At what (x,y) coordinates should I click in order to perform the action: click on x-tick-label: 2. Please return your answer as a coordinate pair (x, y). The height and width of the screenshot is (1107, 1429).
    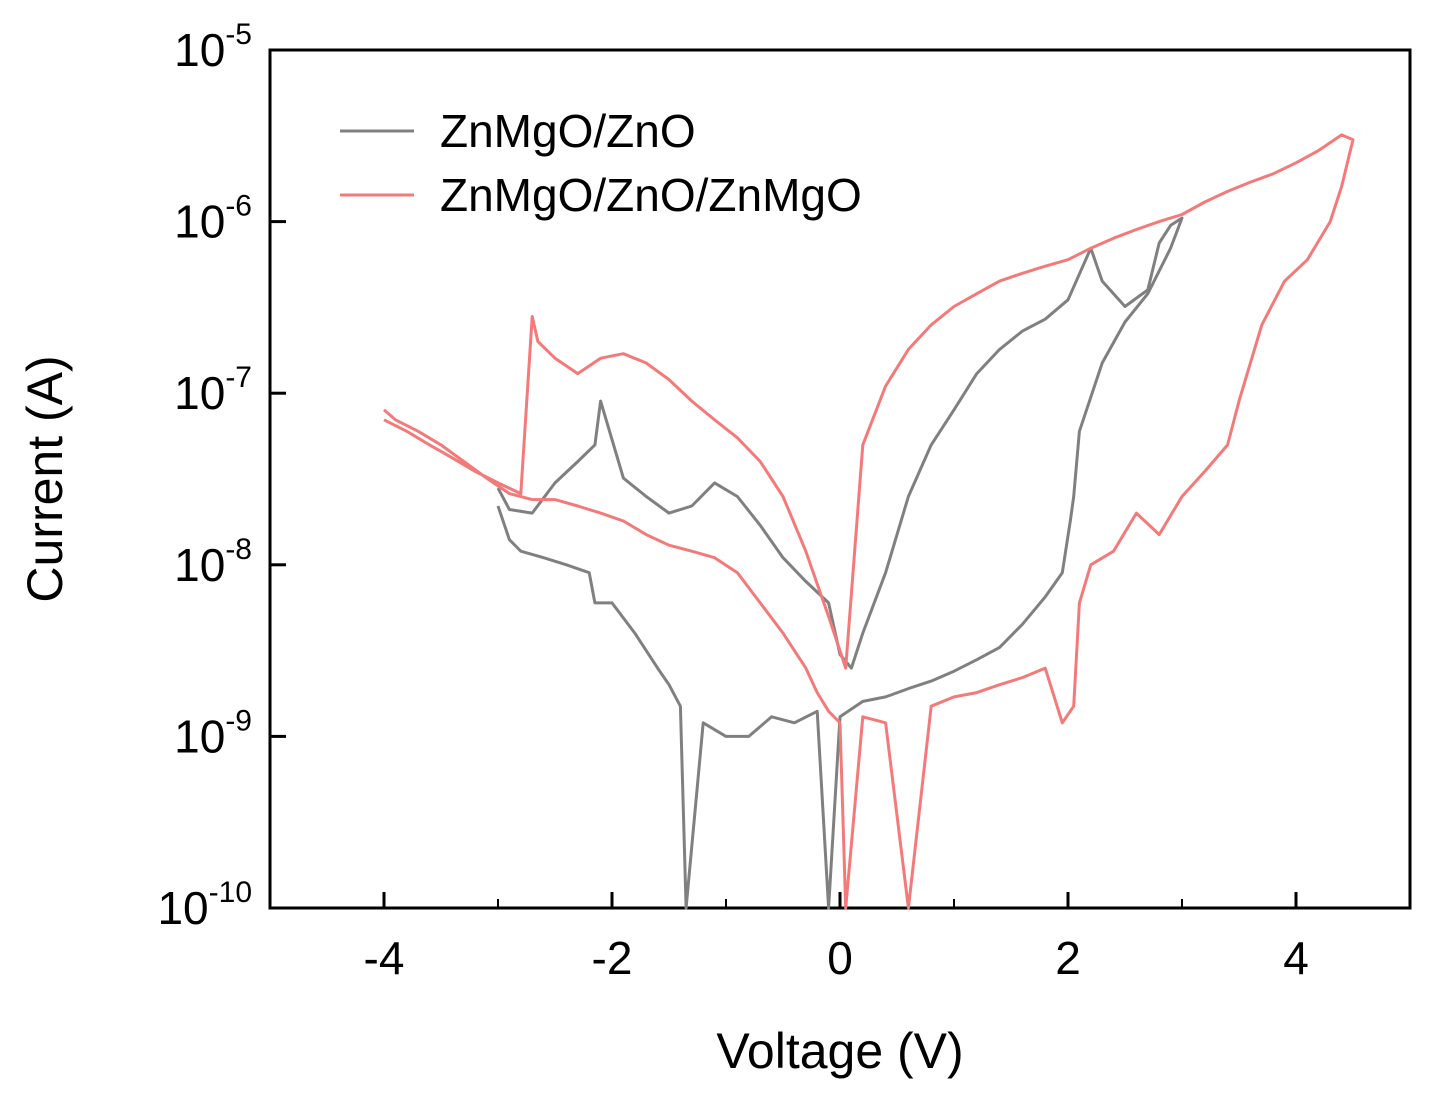
    Looking at the image, I should click on (1068, 958).